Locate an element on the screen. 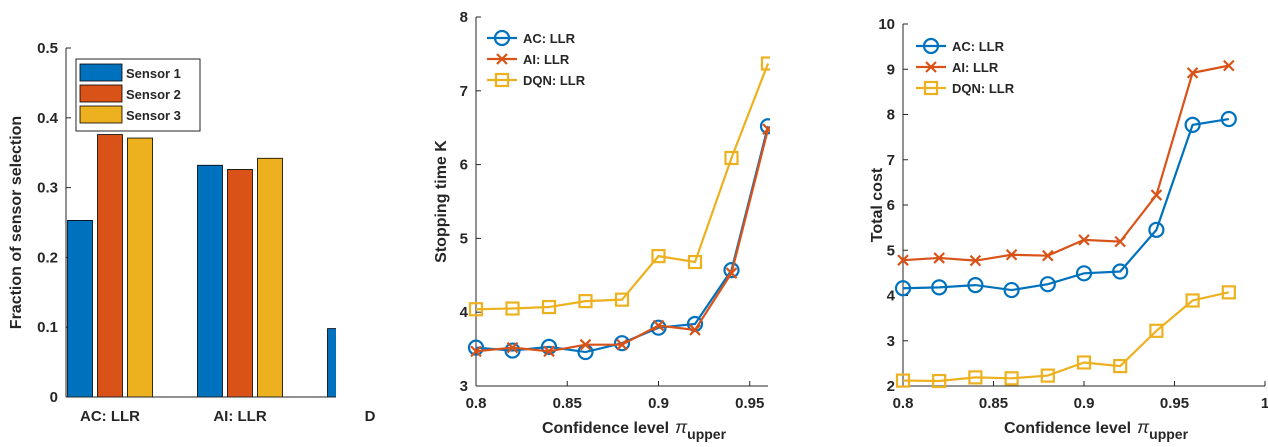 The height and width of the screenshot is (447, 1268). y-tick-label: 0 is located at coordinates (54, 397).